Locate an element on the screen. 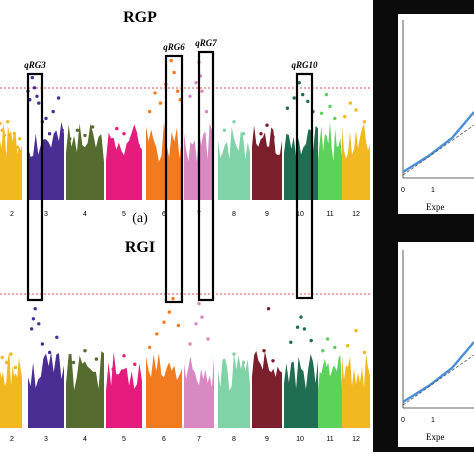 The width and height of the screenshot is (474, 474). snp-point-4-3-rgp is located at coordinates (92, 127).